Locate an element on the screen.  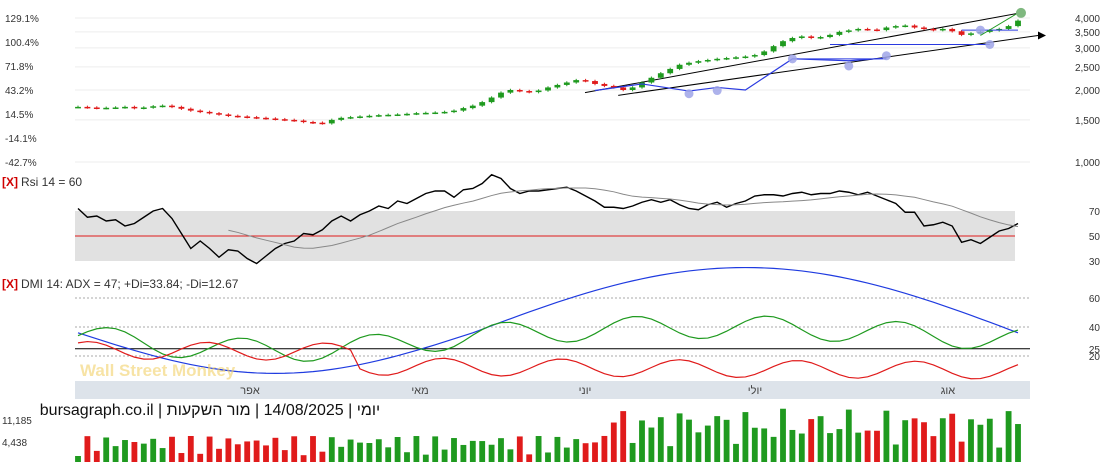
rsi-axis: 70 50 30 is located at coordinates (1095, 237).